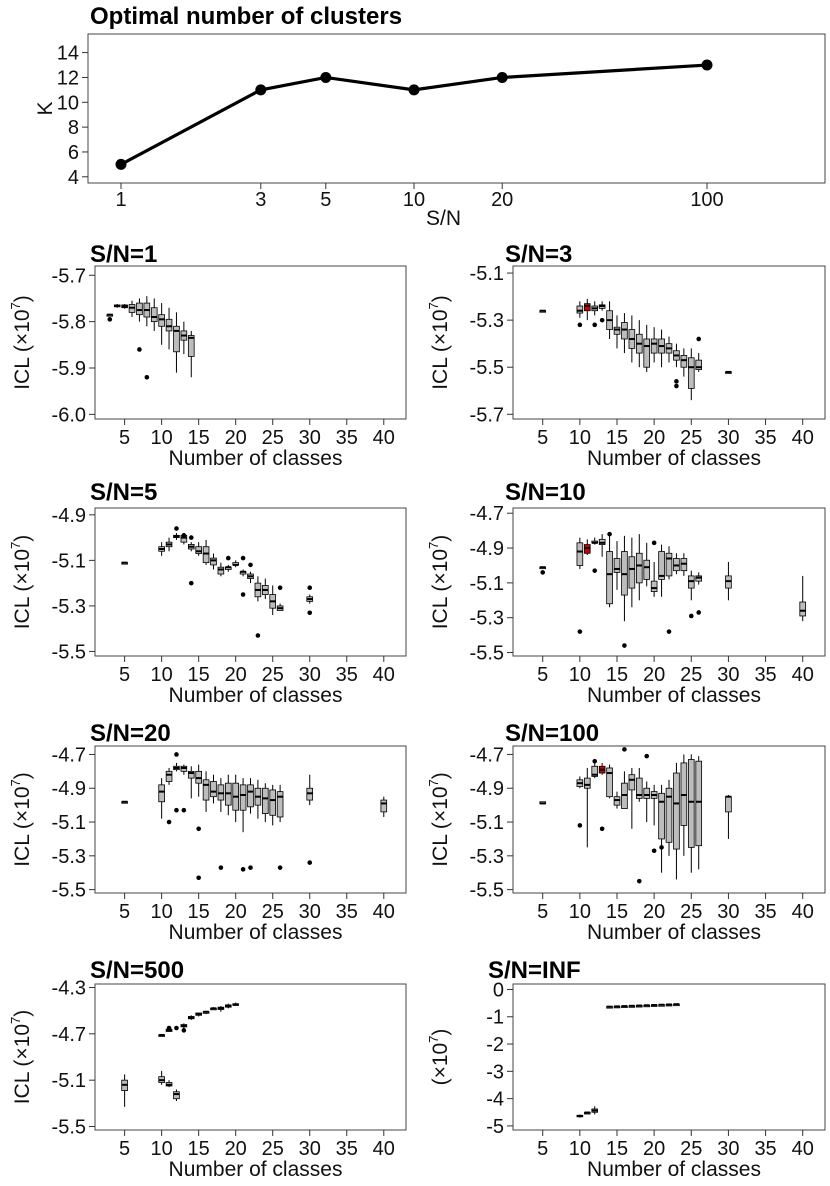 This screenshot has height=1186, width=830. I want to click on x-tick-label: 25, so click(273, 912).